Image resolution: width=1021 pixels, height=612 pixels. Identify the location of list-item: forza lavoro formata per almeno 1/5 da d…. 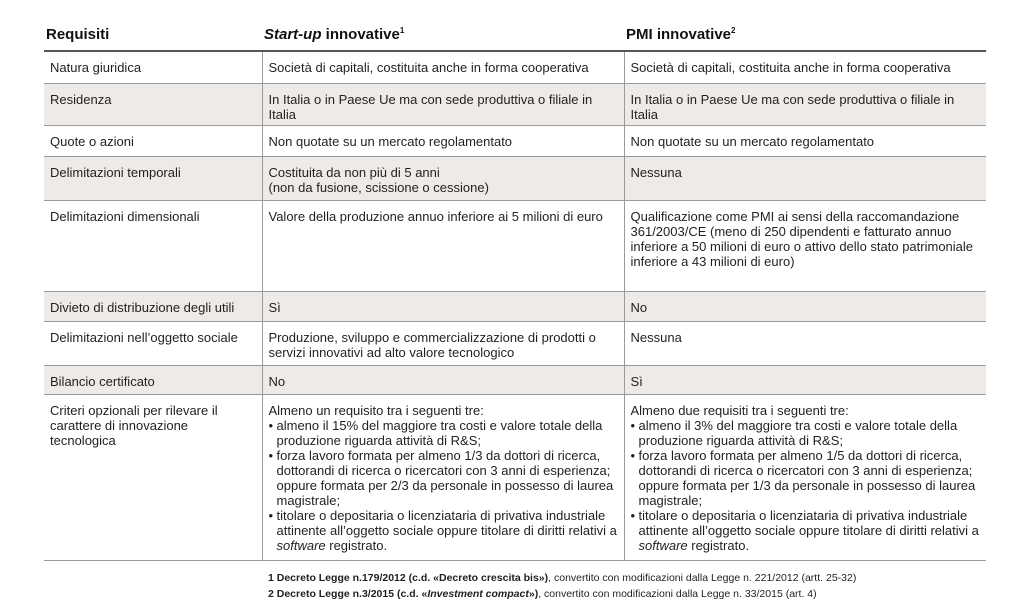
(806, 478).